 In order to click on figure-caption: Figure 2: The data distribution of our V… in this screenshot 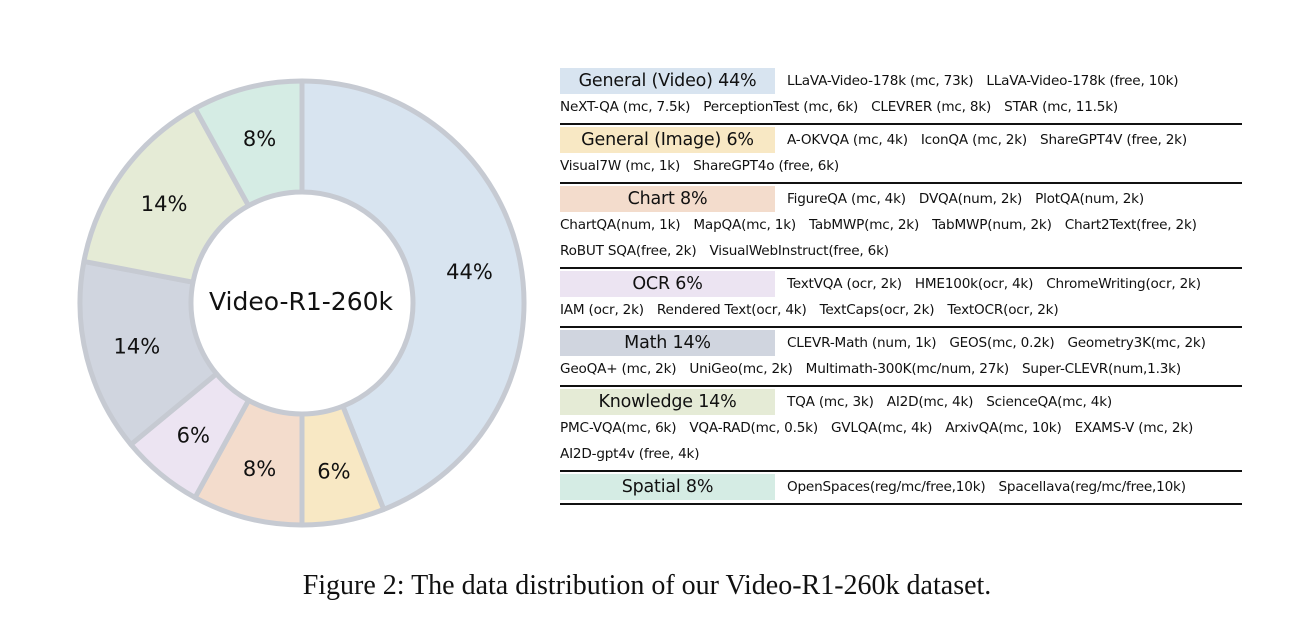, I will do `click(647, 585)`.